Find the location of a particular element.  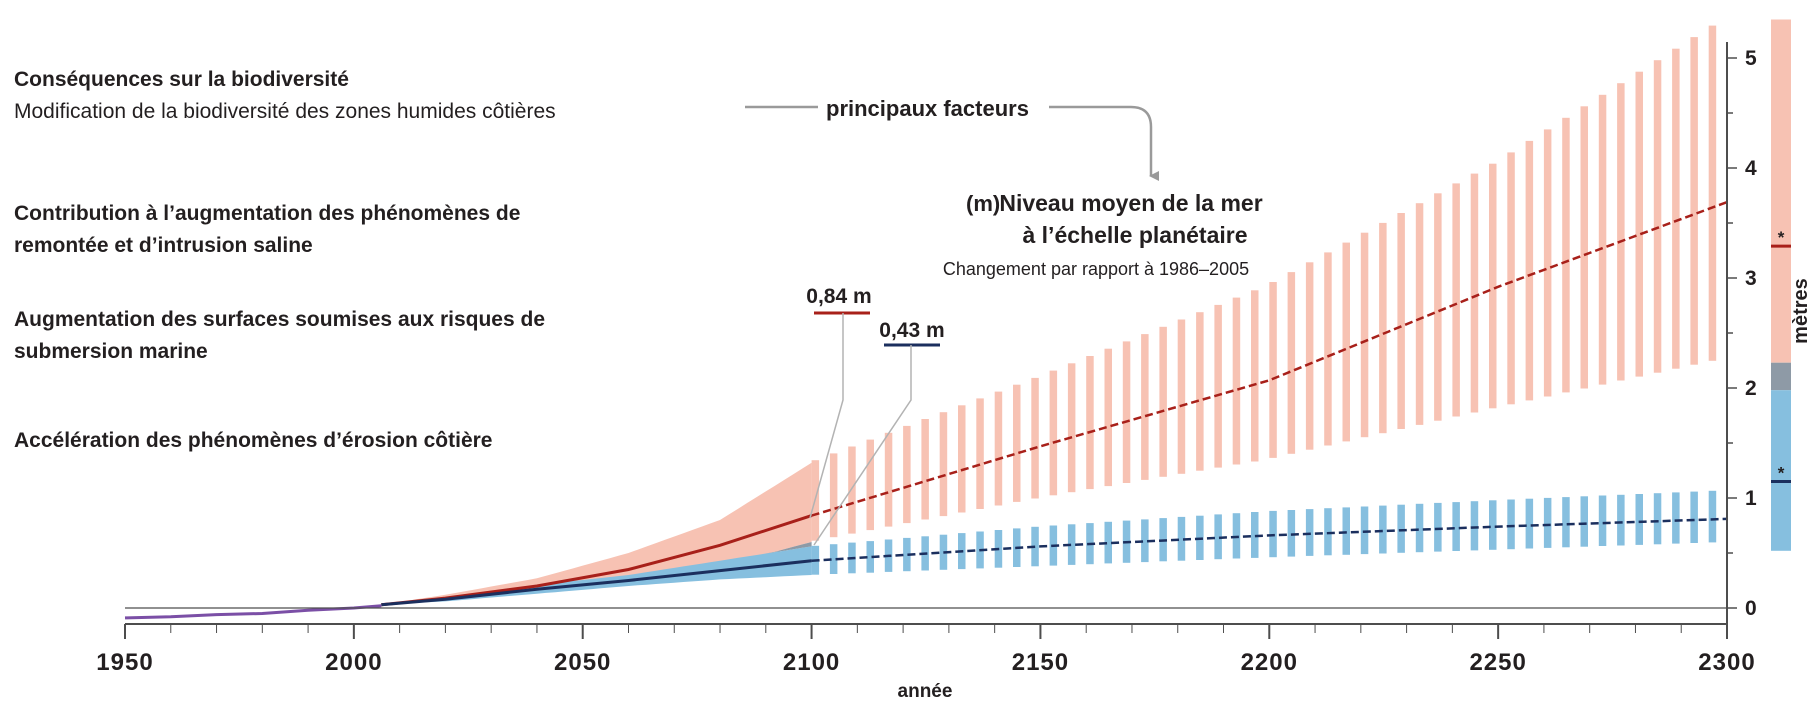

unit-tag: (m) is located at coordinates (983, 203).